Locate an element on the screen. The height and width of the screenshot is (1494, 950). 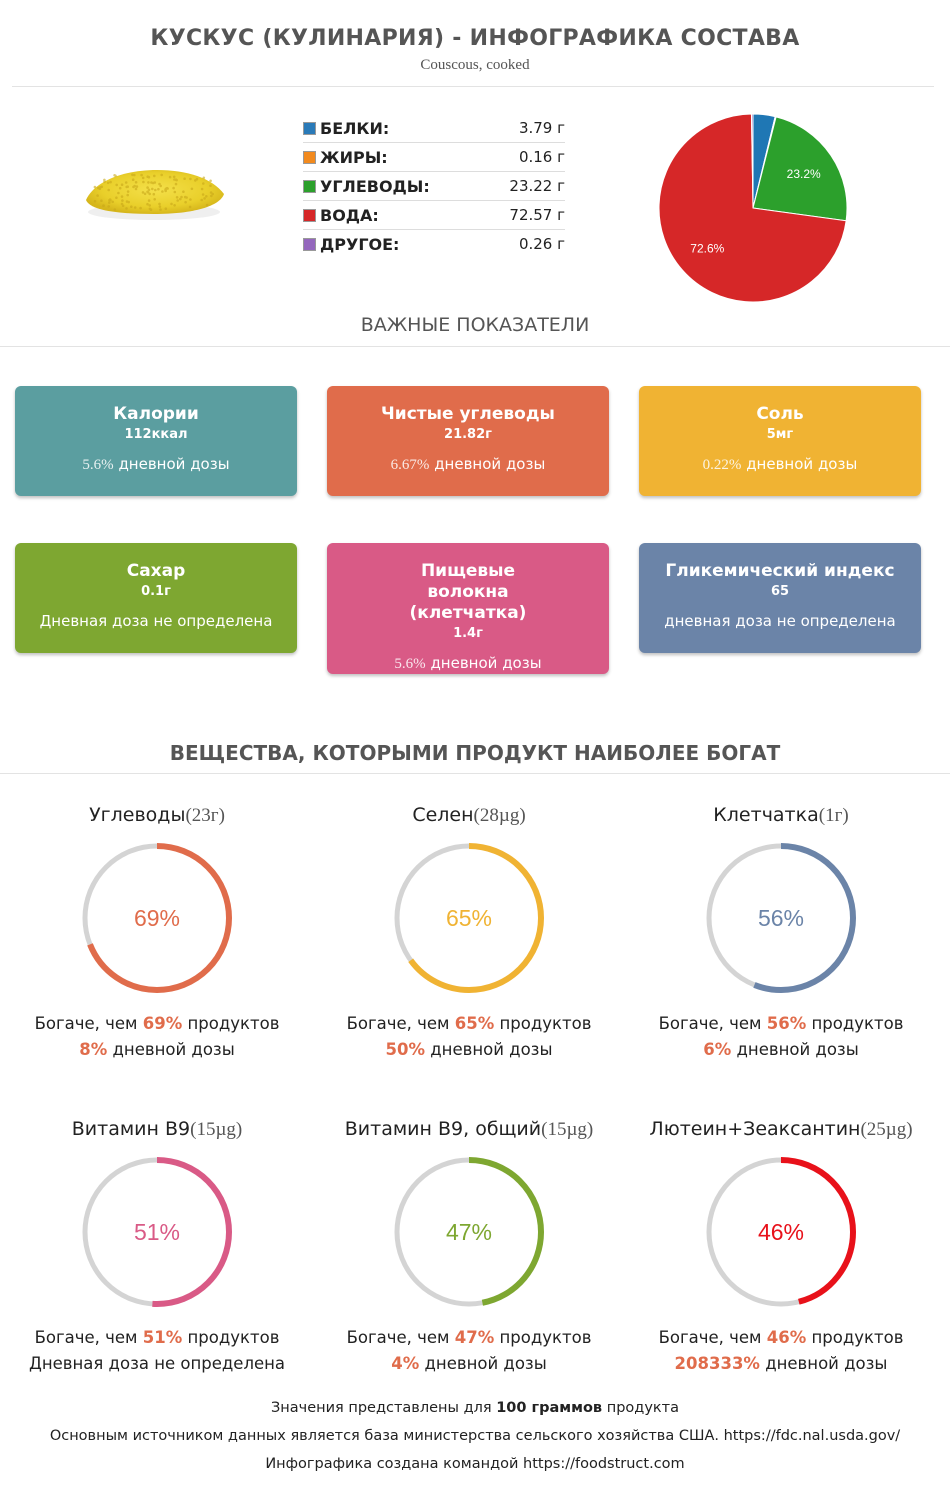
macro-pie-chart: 23.2% 72.6% is located at coordinates (755, 212).